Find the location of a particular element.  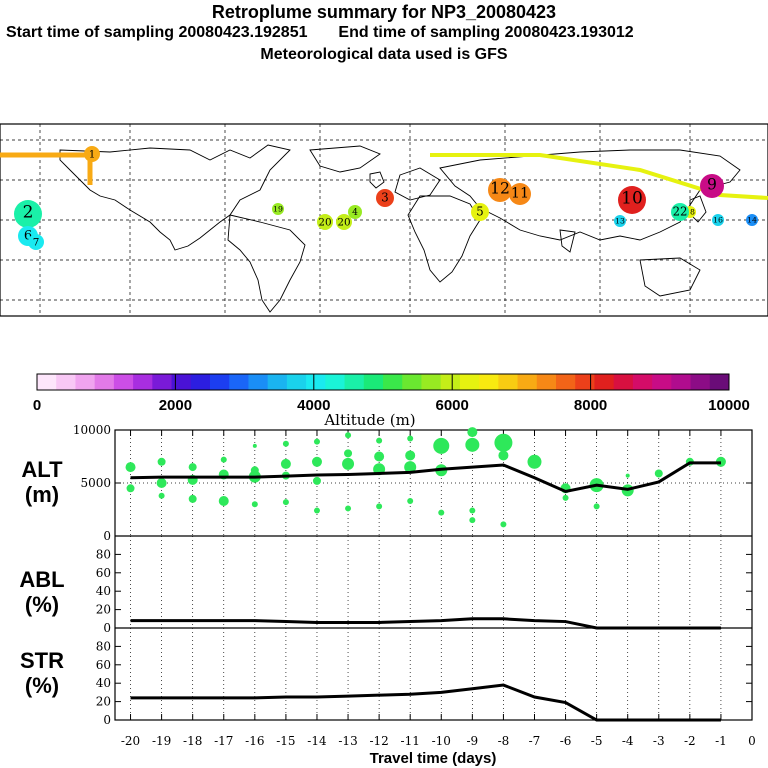

colorbar-tick-label: 8000 is located at coordinates (590, 405).